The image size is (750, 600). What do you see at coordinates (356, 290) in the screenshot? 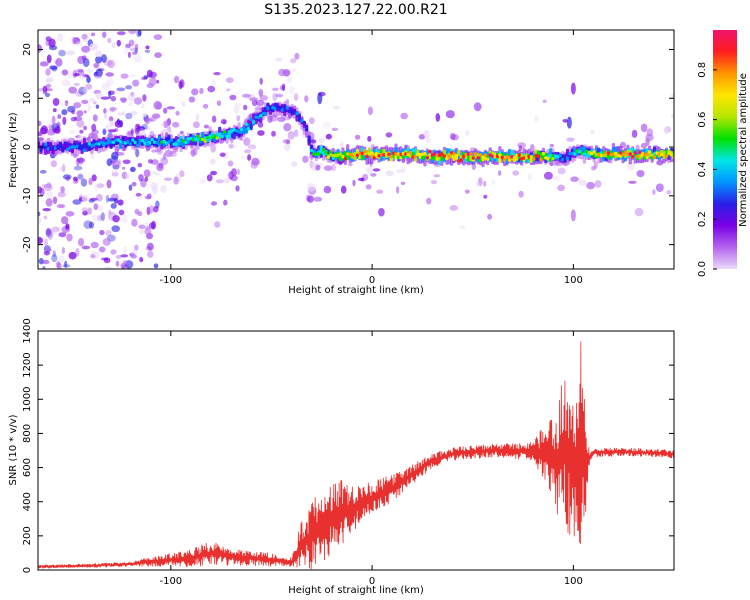
I see `spectrogram-x-label: Height of straight line (km)` at bounding box center [356, 290].